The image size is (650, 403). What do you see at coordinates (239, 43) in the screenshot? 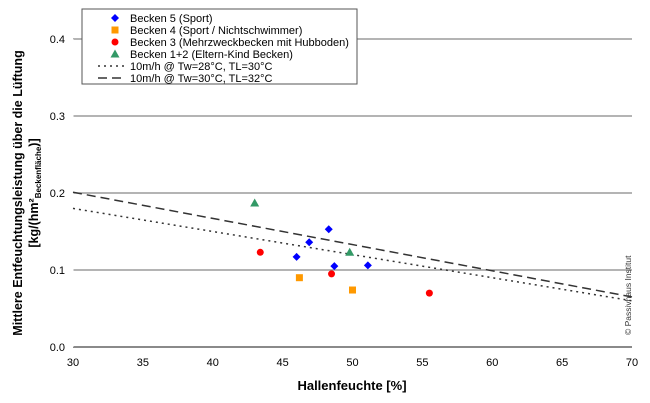
I see `legend-label: Becken 3 (Mehrzweckbecken mit Hubboden)` at bounding box center [239, 43].